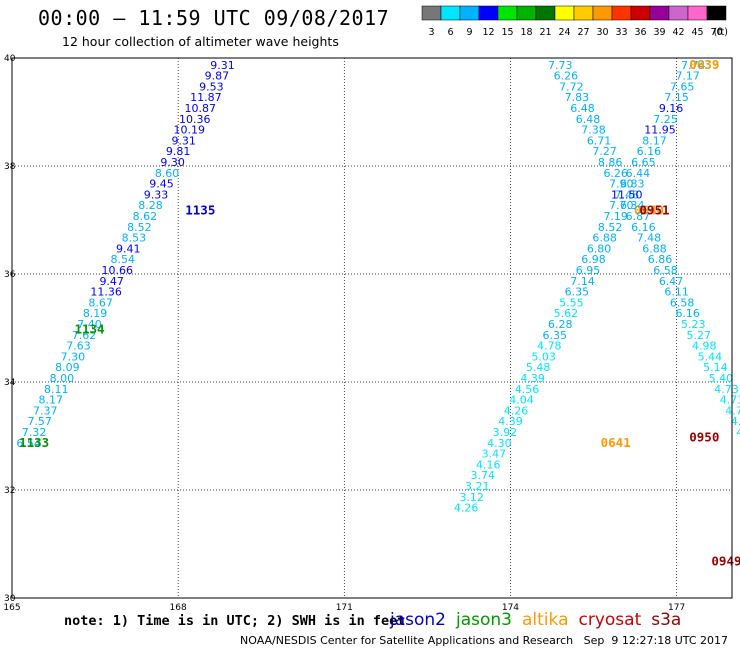 The width and height of the screenshot is (740, 650). I want to click on wave-height-point: 9.87, so click(217, 76).